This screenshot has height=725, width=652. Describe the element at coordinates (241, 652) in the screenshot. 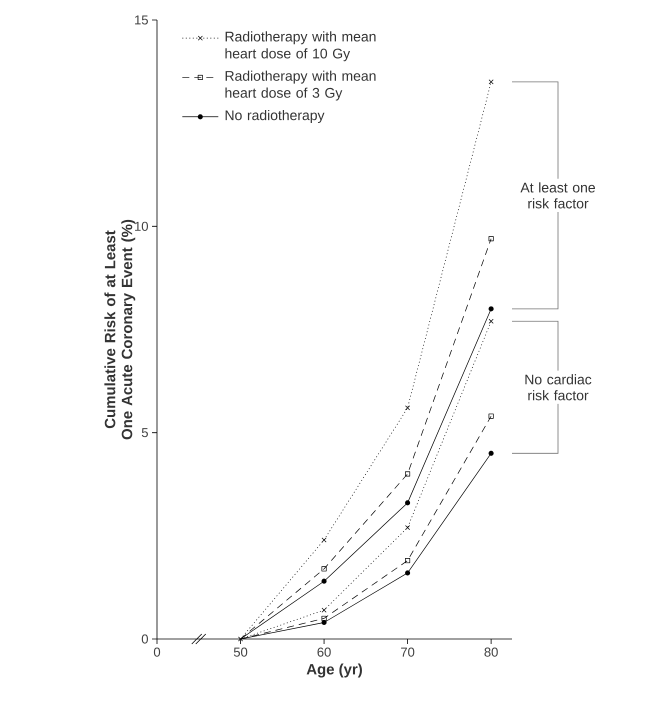

I see `x-tick-label: 50` at that location.